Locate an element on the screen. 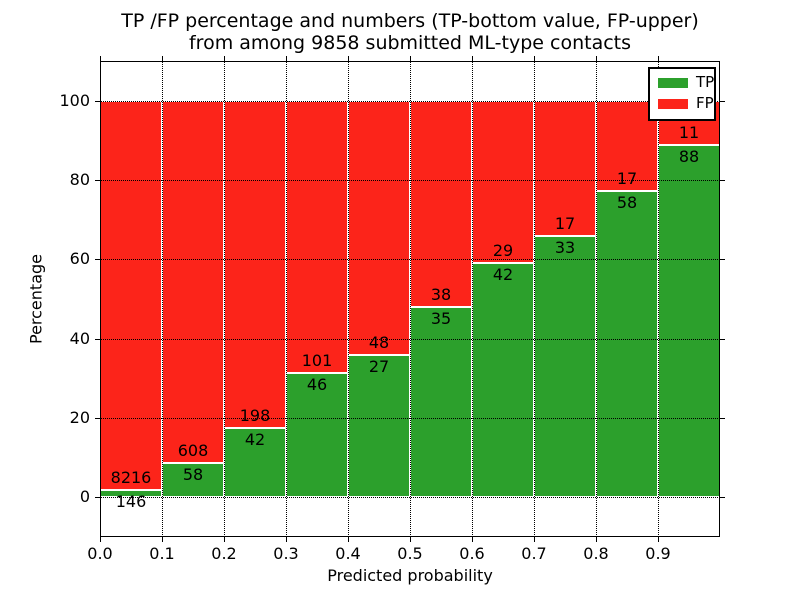  x-tick-label: 0.0 is located at coordinates (100, 553).